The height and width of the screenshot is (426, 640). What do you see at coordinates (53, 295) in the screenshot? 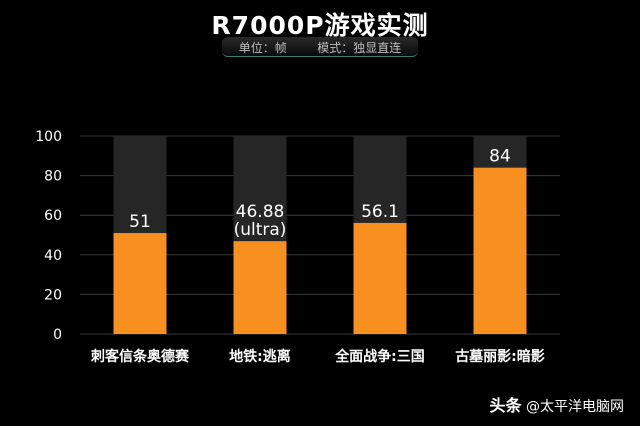
I see `y-tick-label: 20` at bounding box center [53, 295].